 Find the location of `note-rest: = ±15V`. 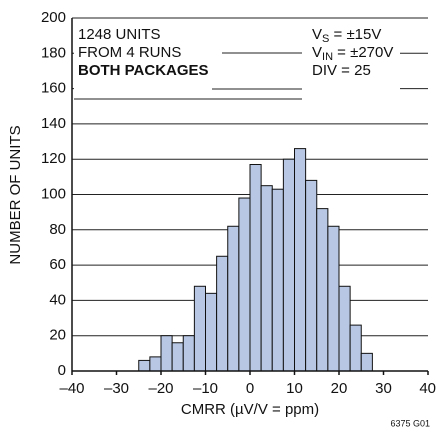

note-rest: = ±15V is located at coordinates (355, 34).